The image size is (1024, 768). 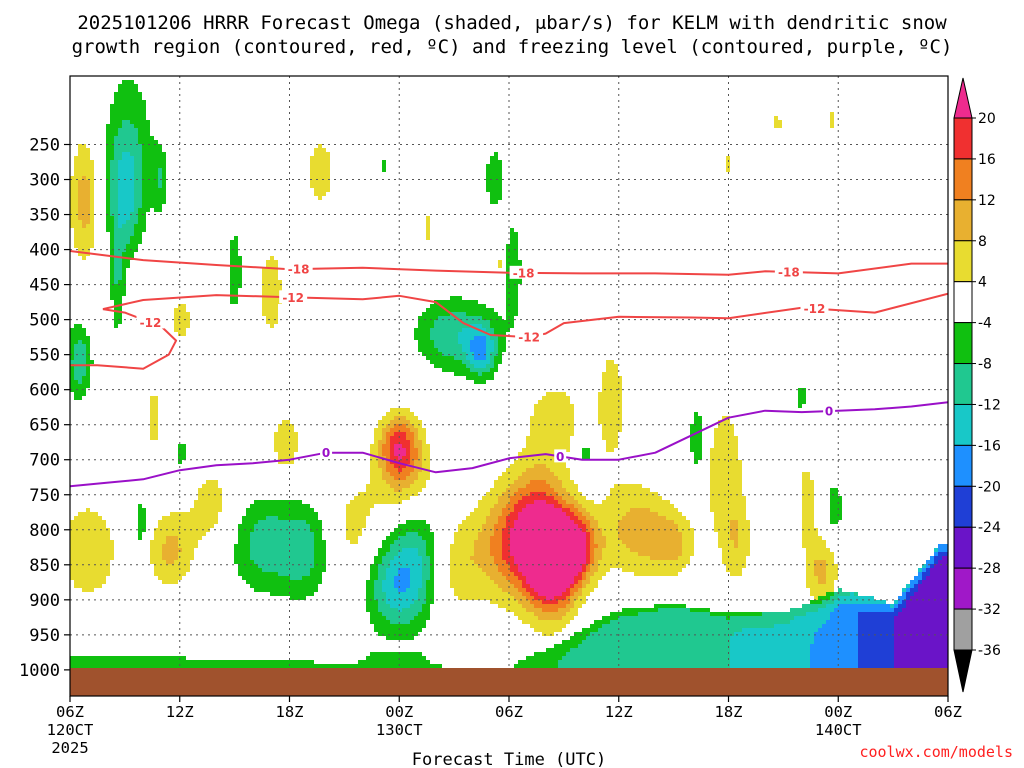 What do you see at coordinates (44, 566) in the screenshot?
I see `y-tick-label: 850` at bounding box center [44, 566].